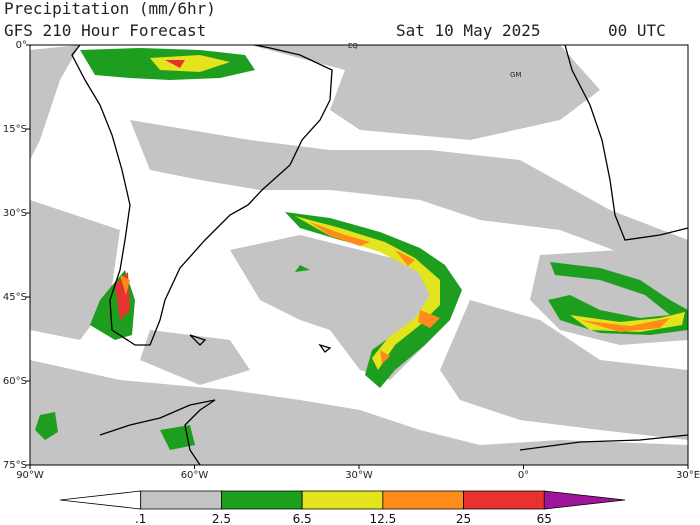  What do you see at coordinates (15, 297) in the screenshot?
I see `lat-label: 45°S` at bounding box center [15, 297].